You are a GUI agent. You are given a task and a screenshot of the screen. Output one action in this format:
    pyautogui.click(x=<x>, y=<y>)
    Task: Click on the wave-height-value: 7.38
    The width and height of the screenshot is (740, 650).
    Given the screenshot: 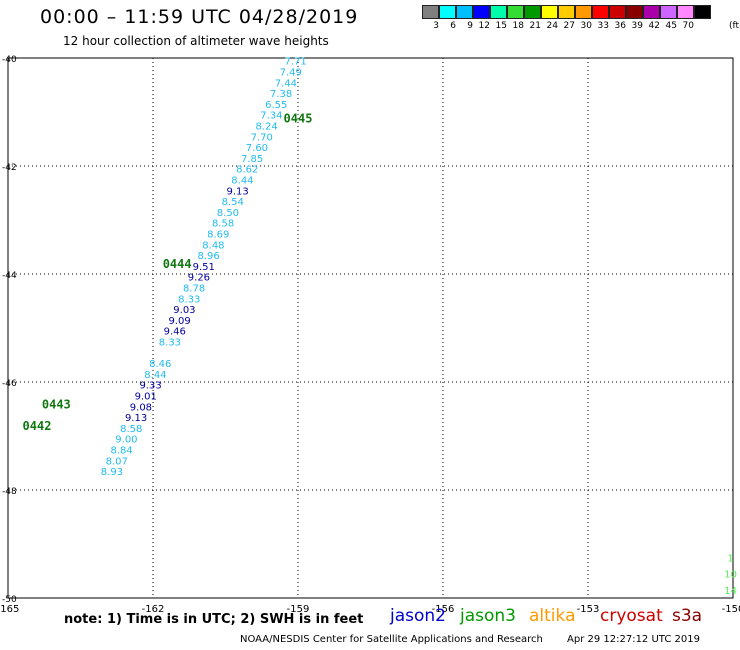 What is the action you would take?
    pyautogui.click(x=281, y=94)
    